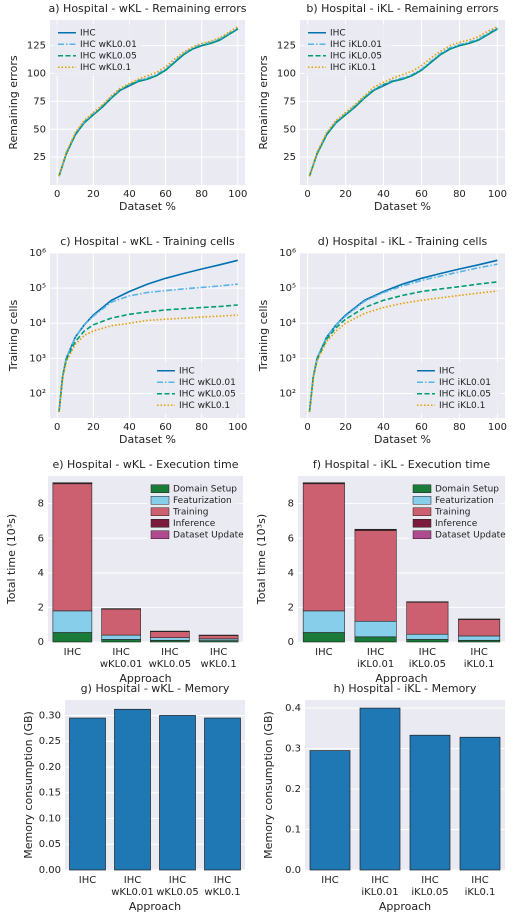 The width and height of the screenshot is (515, 915). I want to click on x-axis-label: Approach, so click(405, 906).